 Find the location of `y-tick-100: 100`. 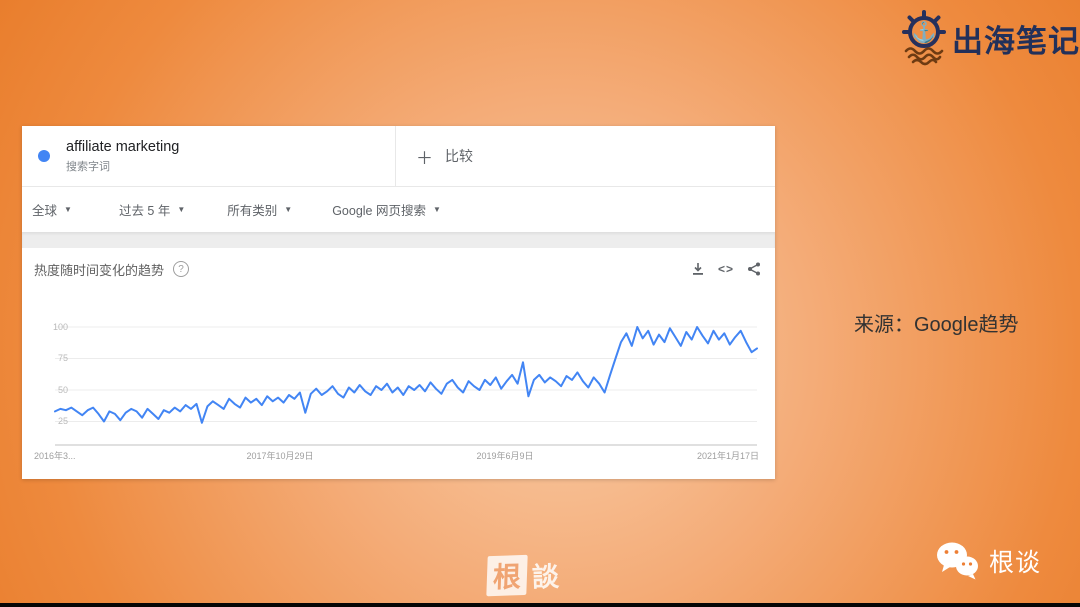

y-tick-100: 100 is located at coordinates (60, 327).